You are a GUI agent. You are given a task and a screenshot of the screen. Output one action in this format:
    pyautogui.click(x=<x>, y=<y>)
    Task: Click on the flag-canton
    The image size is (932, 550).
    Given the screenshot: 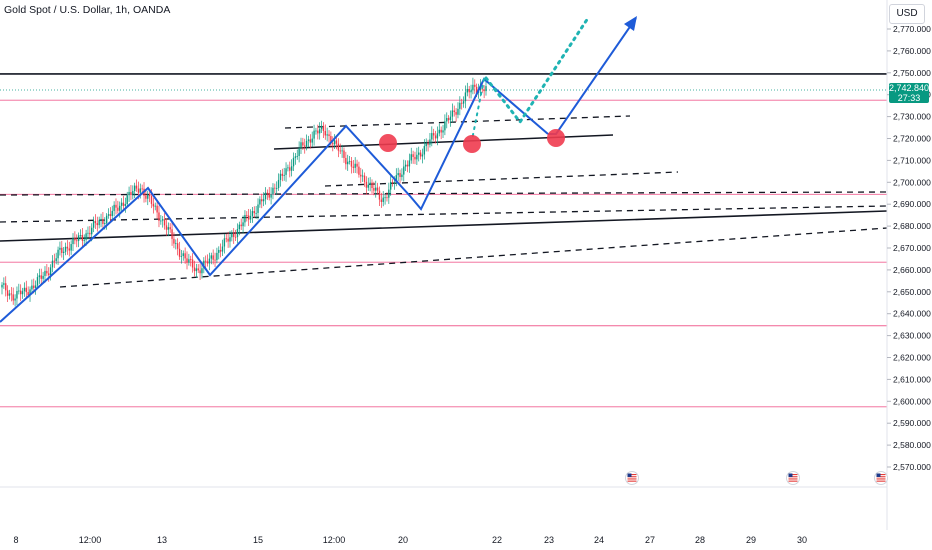 What is the action you would take?
    pyautogui.click(x=878, y=475)
    